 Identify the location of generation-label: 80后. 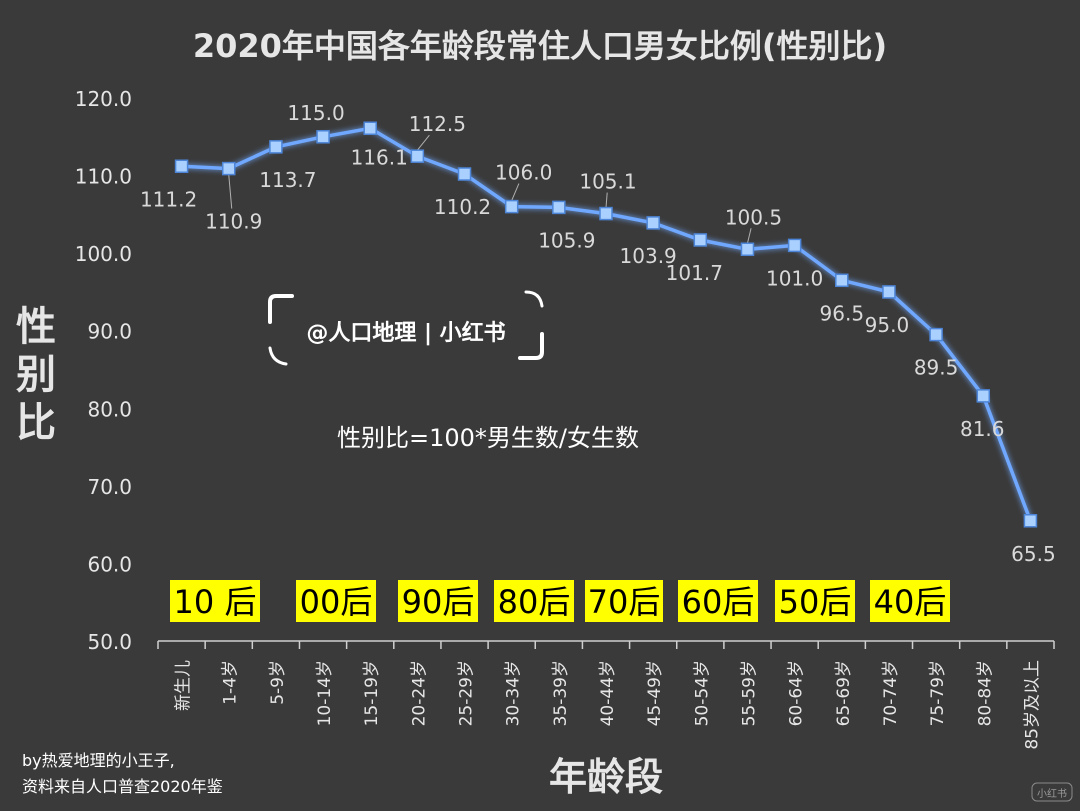
(534, 602).